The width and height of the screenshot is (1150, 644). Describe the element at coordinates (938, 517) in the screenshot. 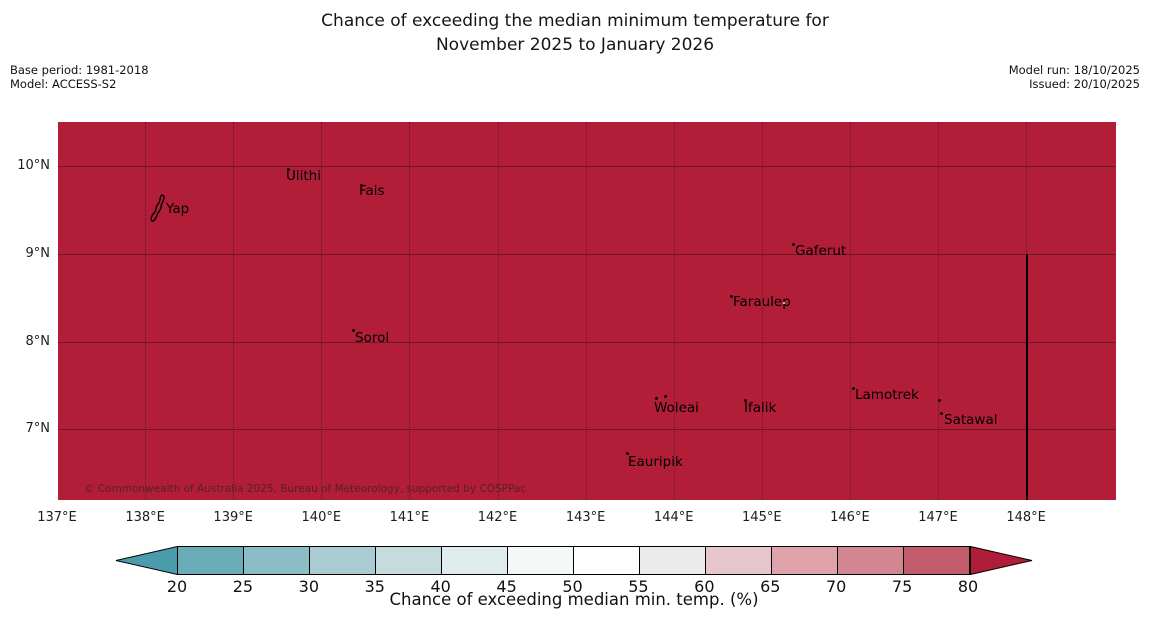

I see `lon-tick-label: 147°E` at that location.